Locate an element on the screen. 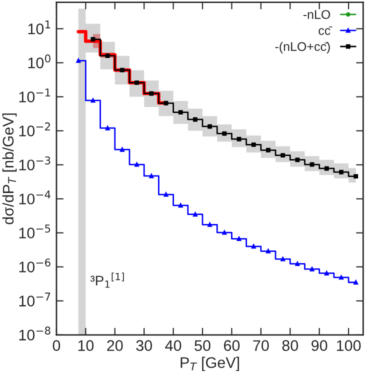 Image resolution: width=374 pixels, height=378 pixels. y-tick-label: 10$^{−2}$ is located at coordinates (34, 129).